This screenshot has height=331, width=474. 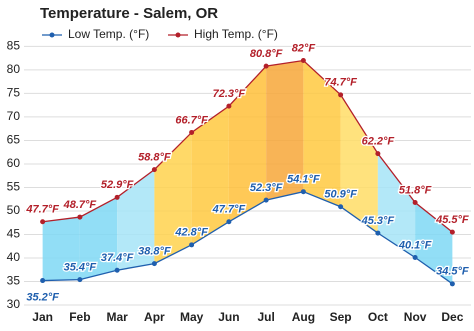 What do you see at coordinates (452, 272) in the screenshot?
I see `value-label: 34.5°F` at bounding box center [452, 272].